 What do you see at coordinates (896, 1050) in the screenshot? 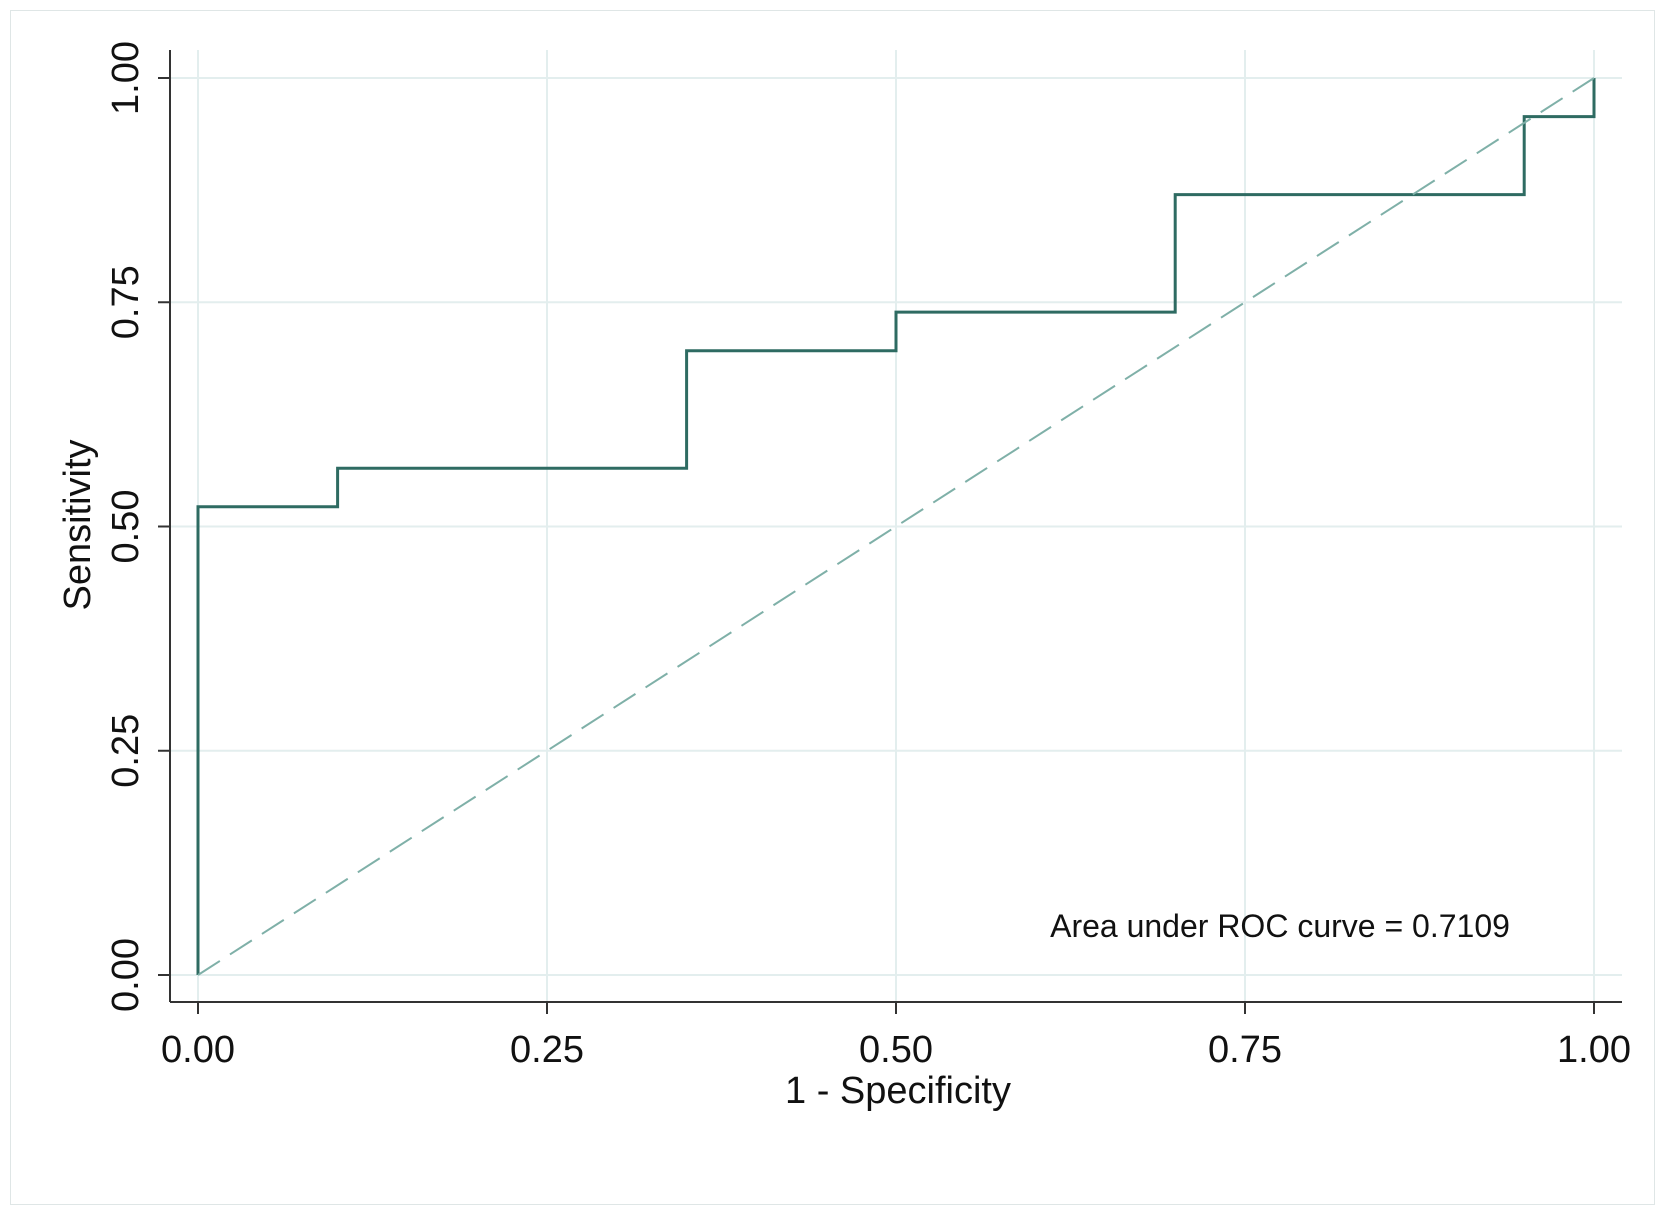
I see `x-tick-label: 0.50` at bounding box center [896, 1050].